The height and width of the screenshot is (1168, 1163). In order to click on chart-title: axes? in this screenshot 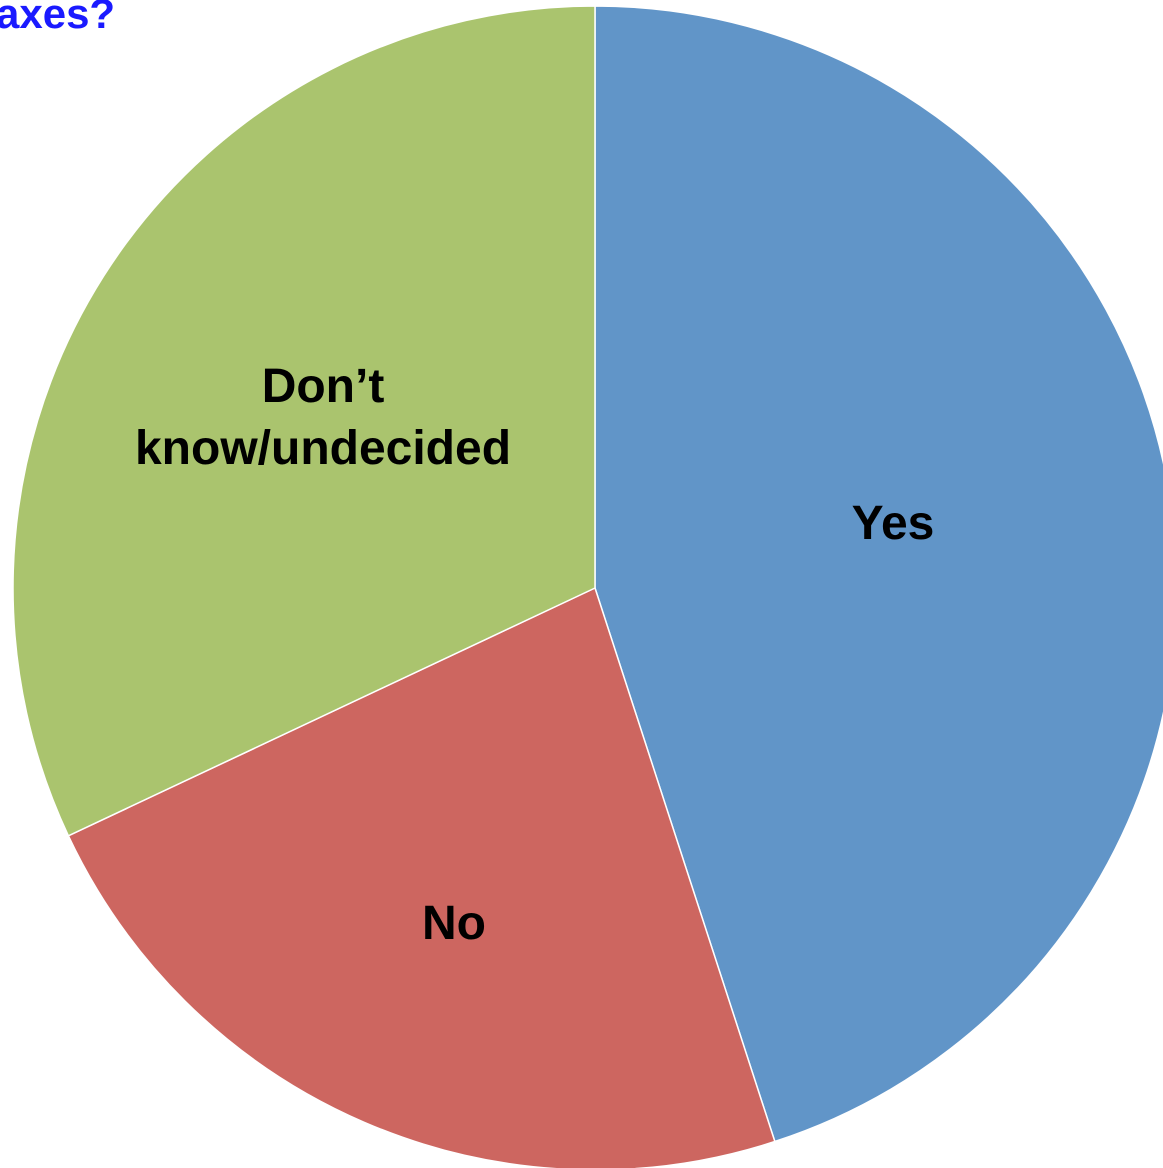, I will do `click(58, 18)`.